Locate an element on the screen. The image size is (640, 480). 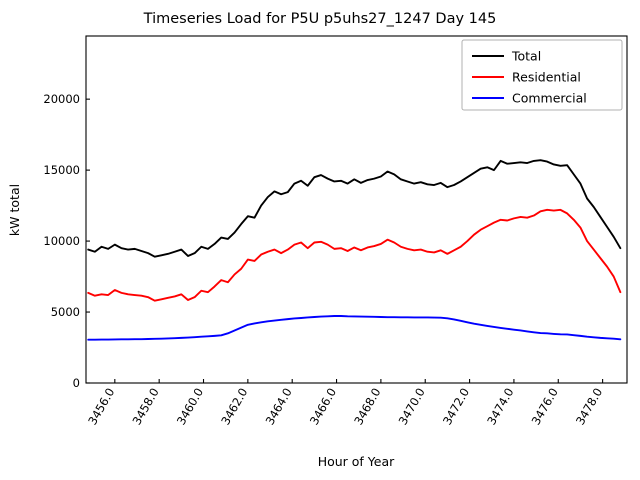
series-line-commercial is located at coordinates (354, 328).